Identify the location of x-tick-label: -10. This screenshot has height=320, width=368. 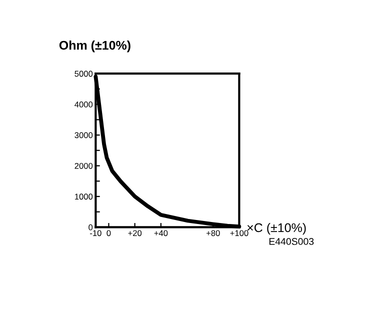
(96, 233).